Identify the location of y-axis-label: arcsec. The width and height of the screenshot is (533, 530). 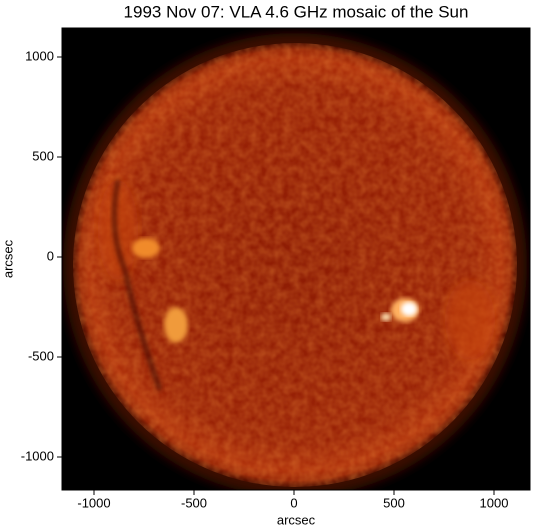
(7, 258).